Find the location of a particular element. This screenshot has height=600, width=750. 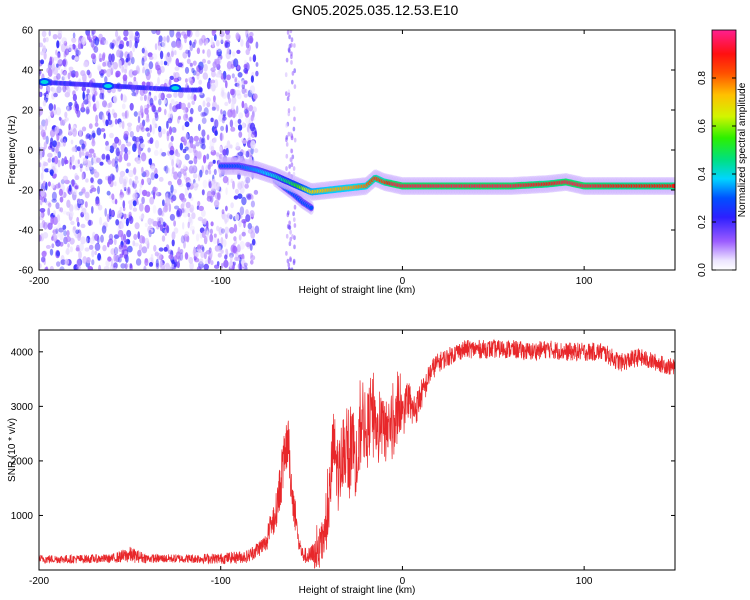

y-tick-label: 1000 is located at coordinates (22, 516).